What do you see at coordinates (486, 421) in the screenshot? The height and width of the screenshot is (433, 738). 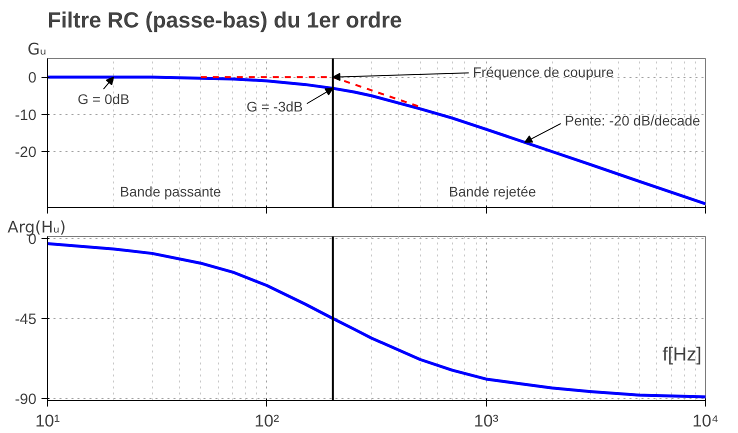 I see `x-tick-label: 10³` at bounding box center [486, 421].